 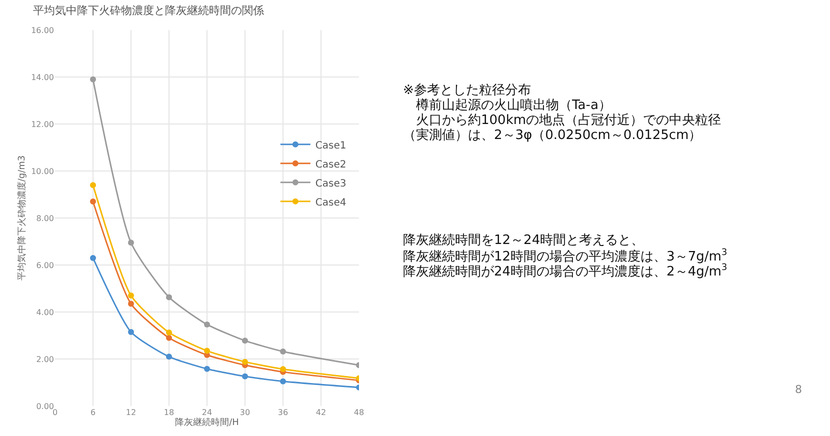 What do you see at coordinates (330, 164) in the screenshot?
I see `legend-label: Case2` at bounding box center [330, 164].